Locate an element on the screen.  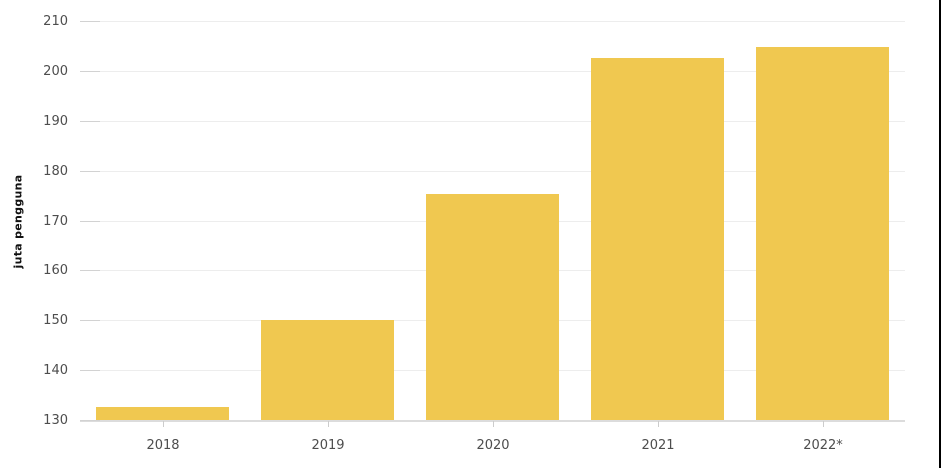
y-tick-label: 150 is located at coordinates (55, 321).